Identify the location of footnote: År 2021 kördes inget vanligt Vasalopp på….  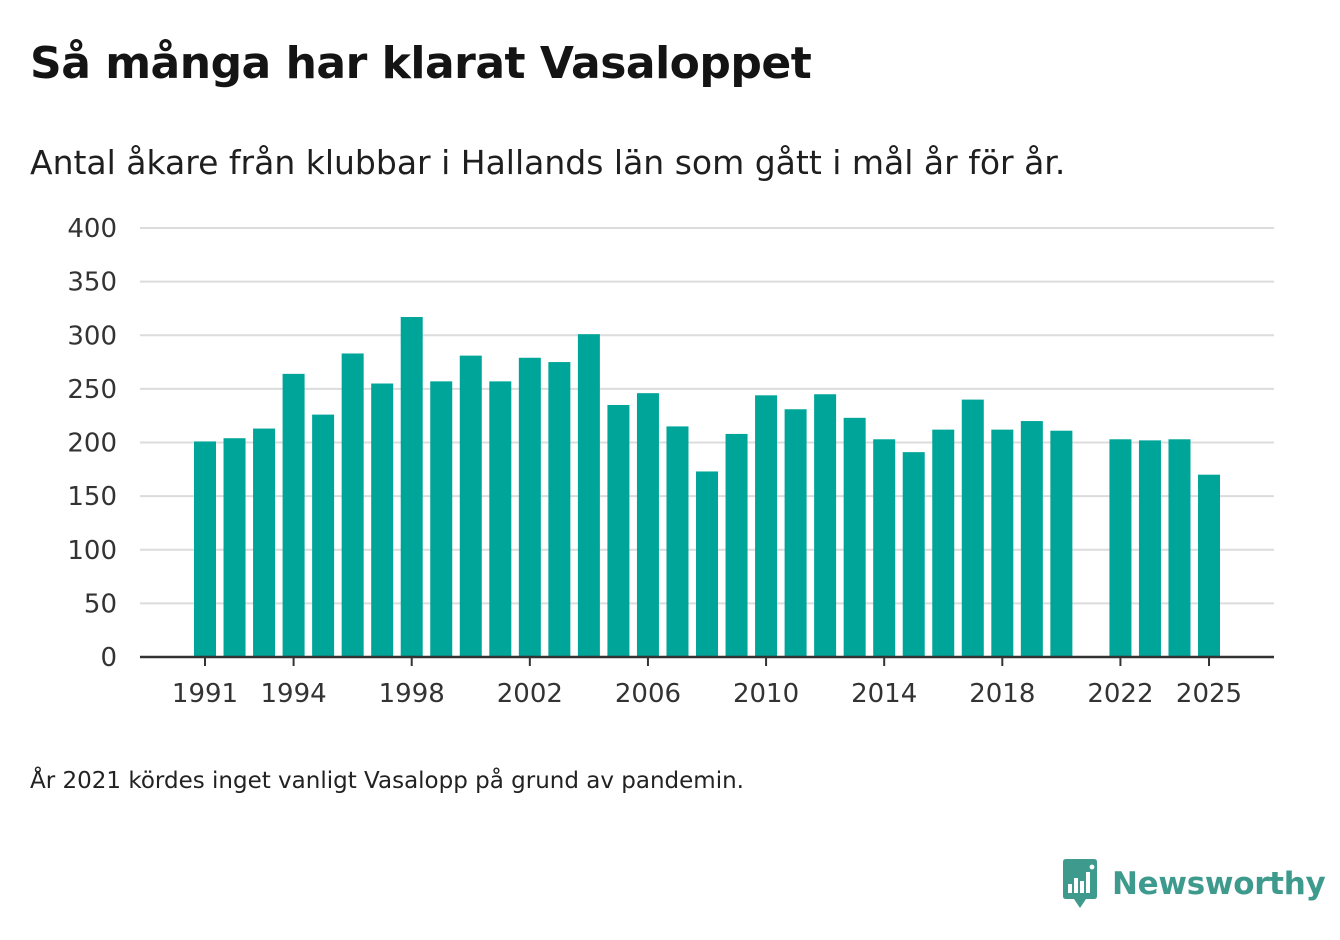
(387, 781).